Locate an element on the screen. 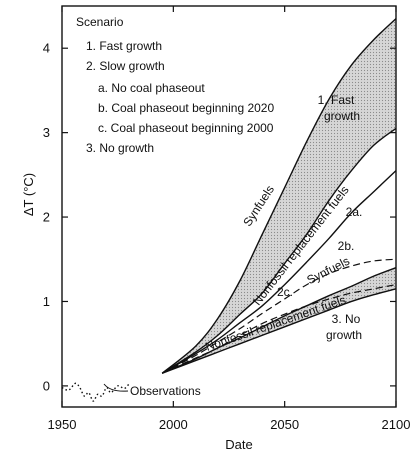 This screenshot has width=410, height=453. legend-entry: a. No coal phaseout is located at coordinates (151, 88).